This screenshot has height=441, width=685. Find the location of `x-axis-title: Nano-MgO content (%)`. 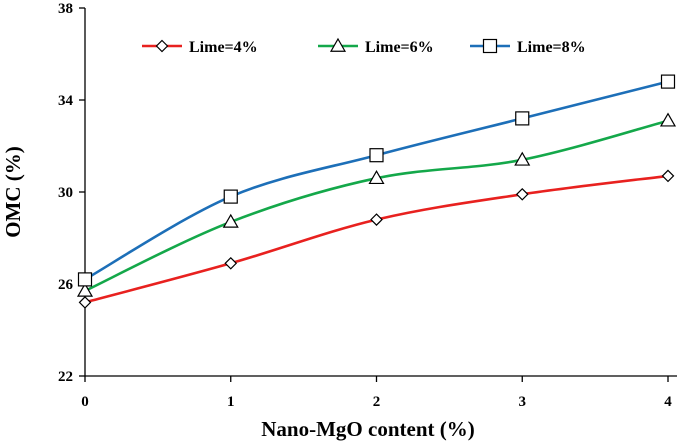

x-axis-title: Nano-MgO content (%) is located at coordinates (367, 429).